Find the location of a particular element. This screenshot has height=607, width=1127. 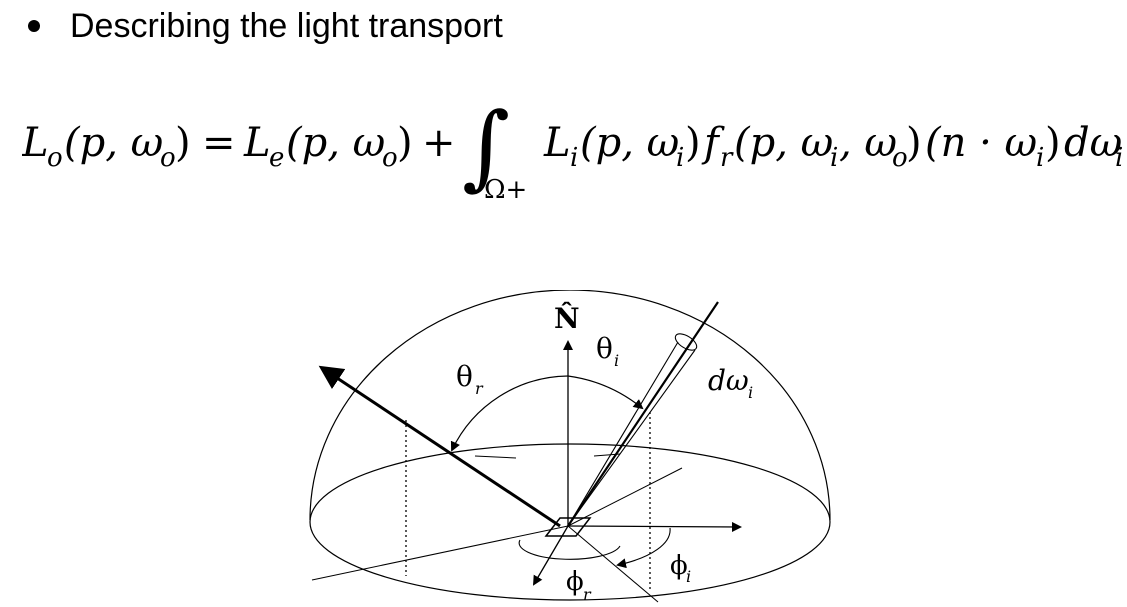

eq-lhs-close: ) is located at coordinates (183, 143).